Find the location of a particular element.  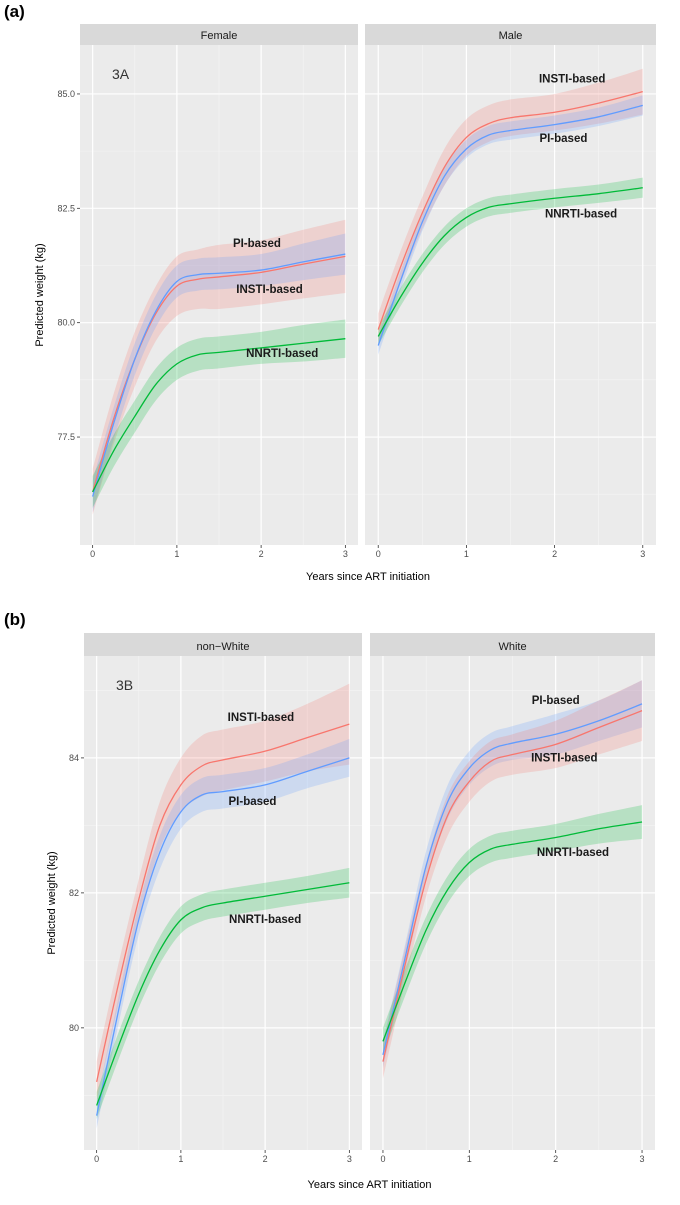

y-tick-label: 80.0 is located at coordinates (66, 323).